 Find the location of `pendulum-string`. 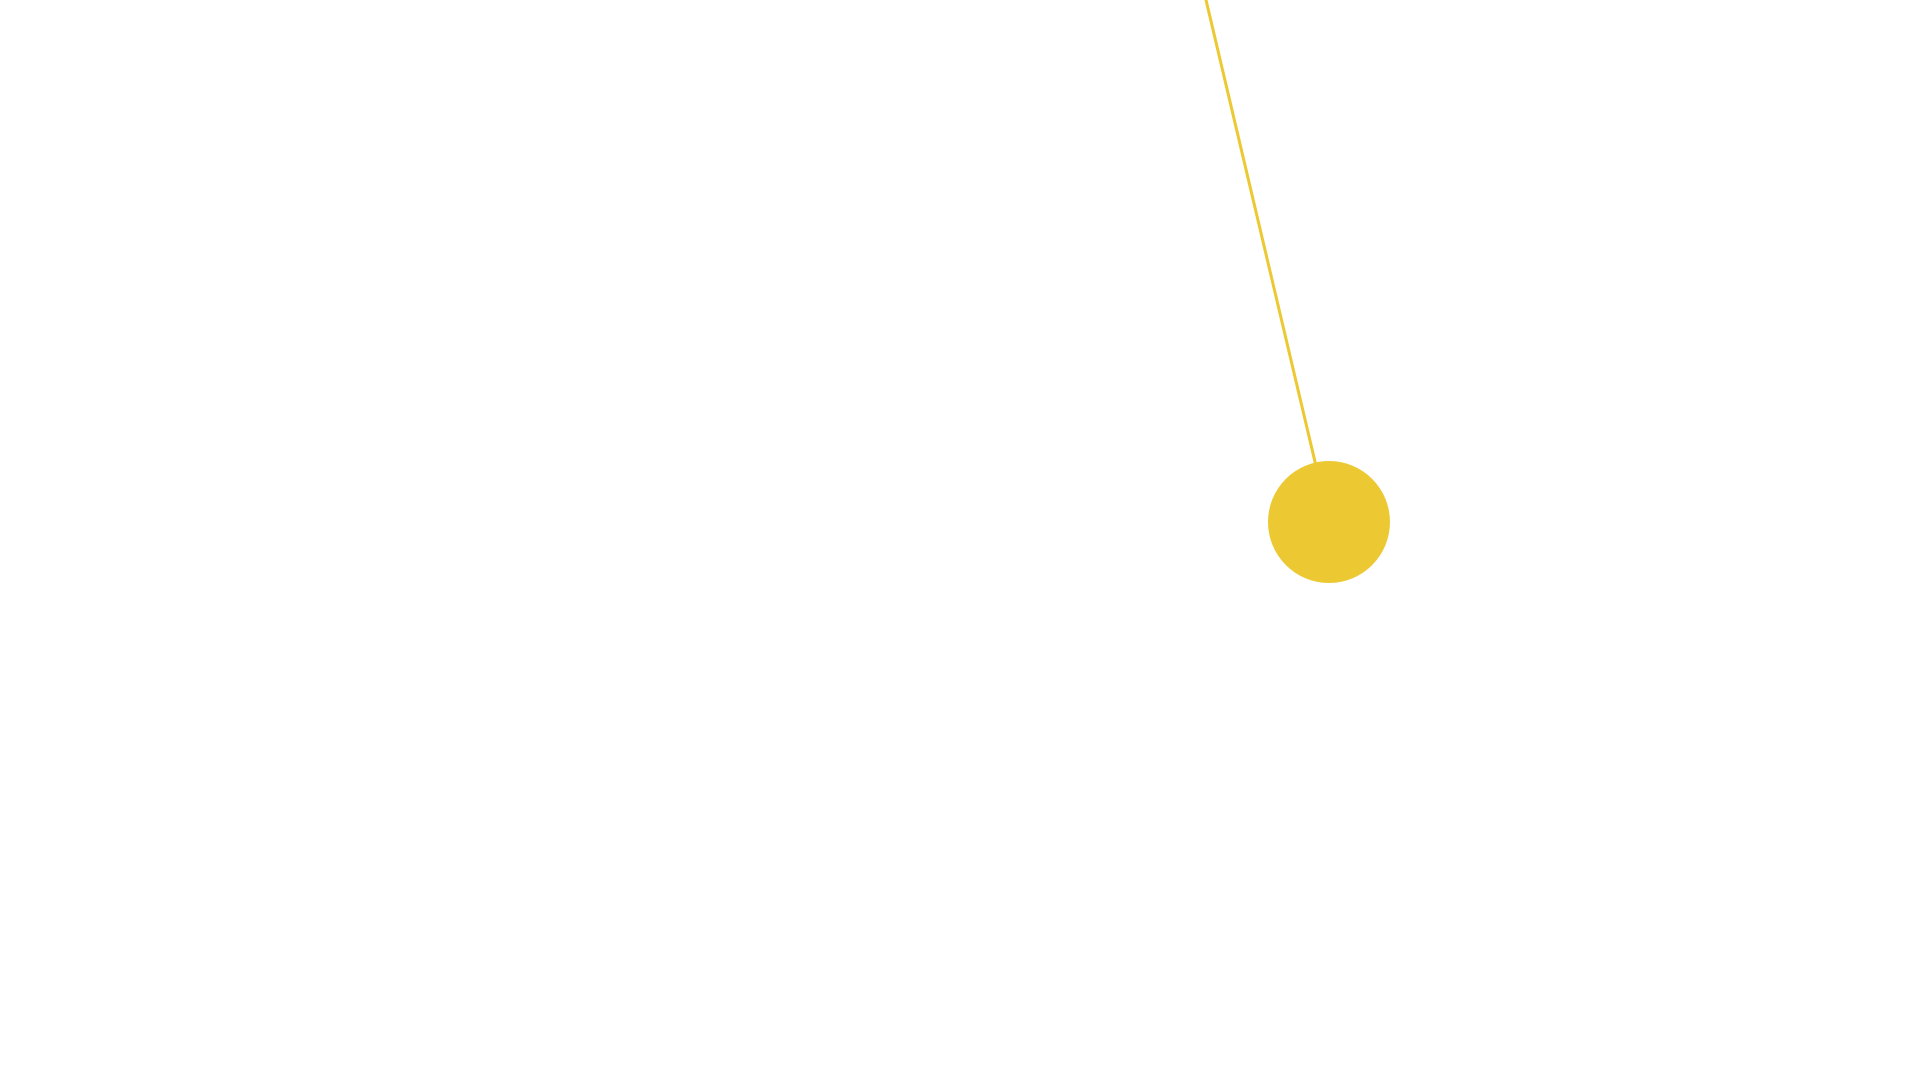

pendulum-string is located at coordinates (1261, 234).